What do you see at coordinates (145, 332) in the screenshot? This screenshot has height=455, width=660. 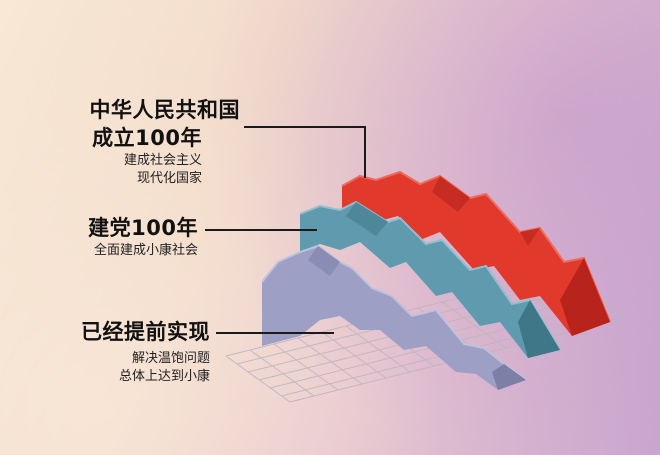 I see `milestone-3-title: 已经提前实现` at bounding box center [145, 332].